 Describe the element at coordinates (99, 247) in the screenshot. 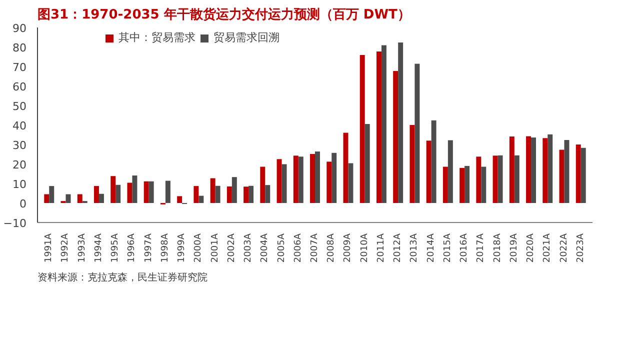

I see `x-tick-label: 1994A` at that location.